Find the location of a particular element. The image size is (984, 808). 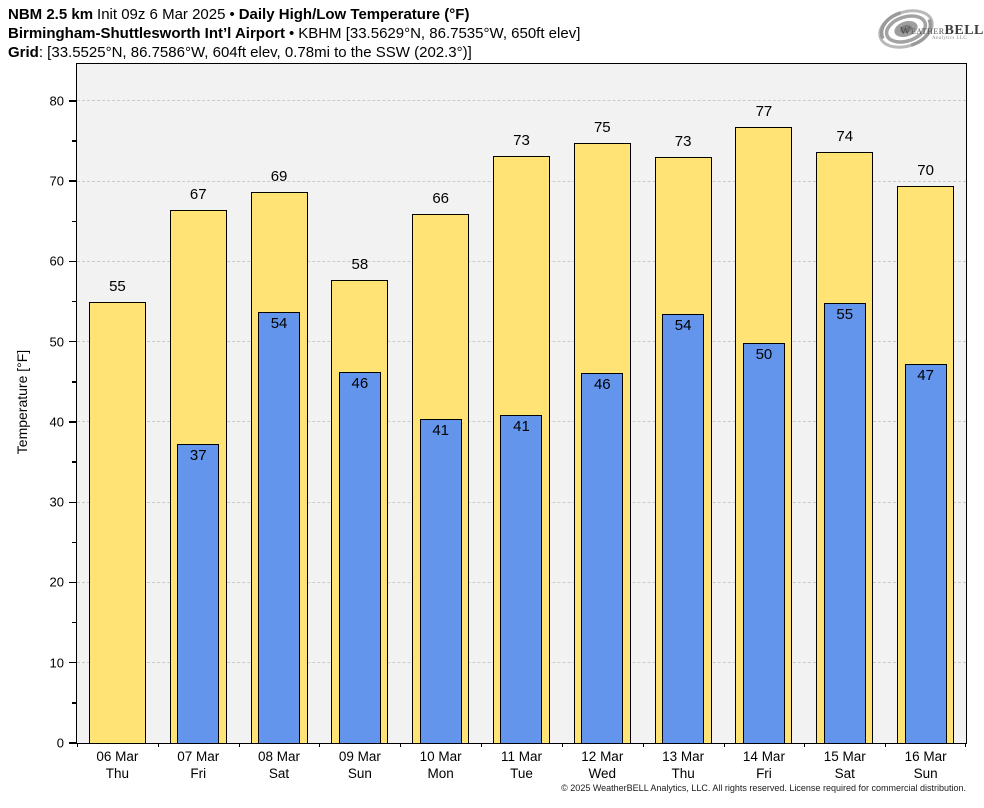

day-group: 73 41 11 Mar Tue is located at coordinates (521, 422).